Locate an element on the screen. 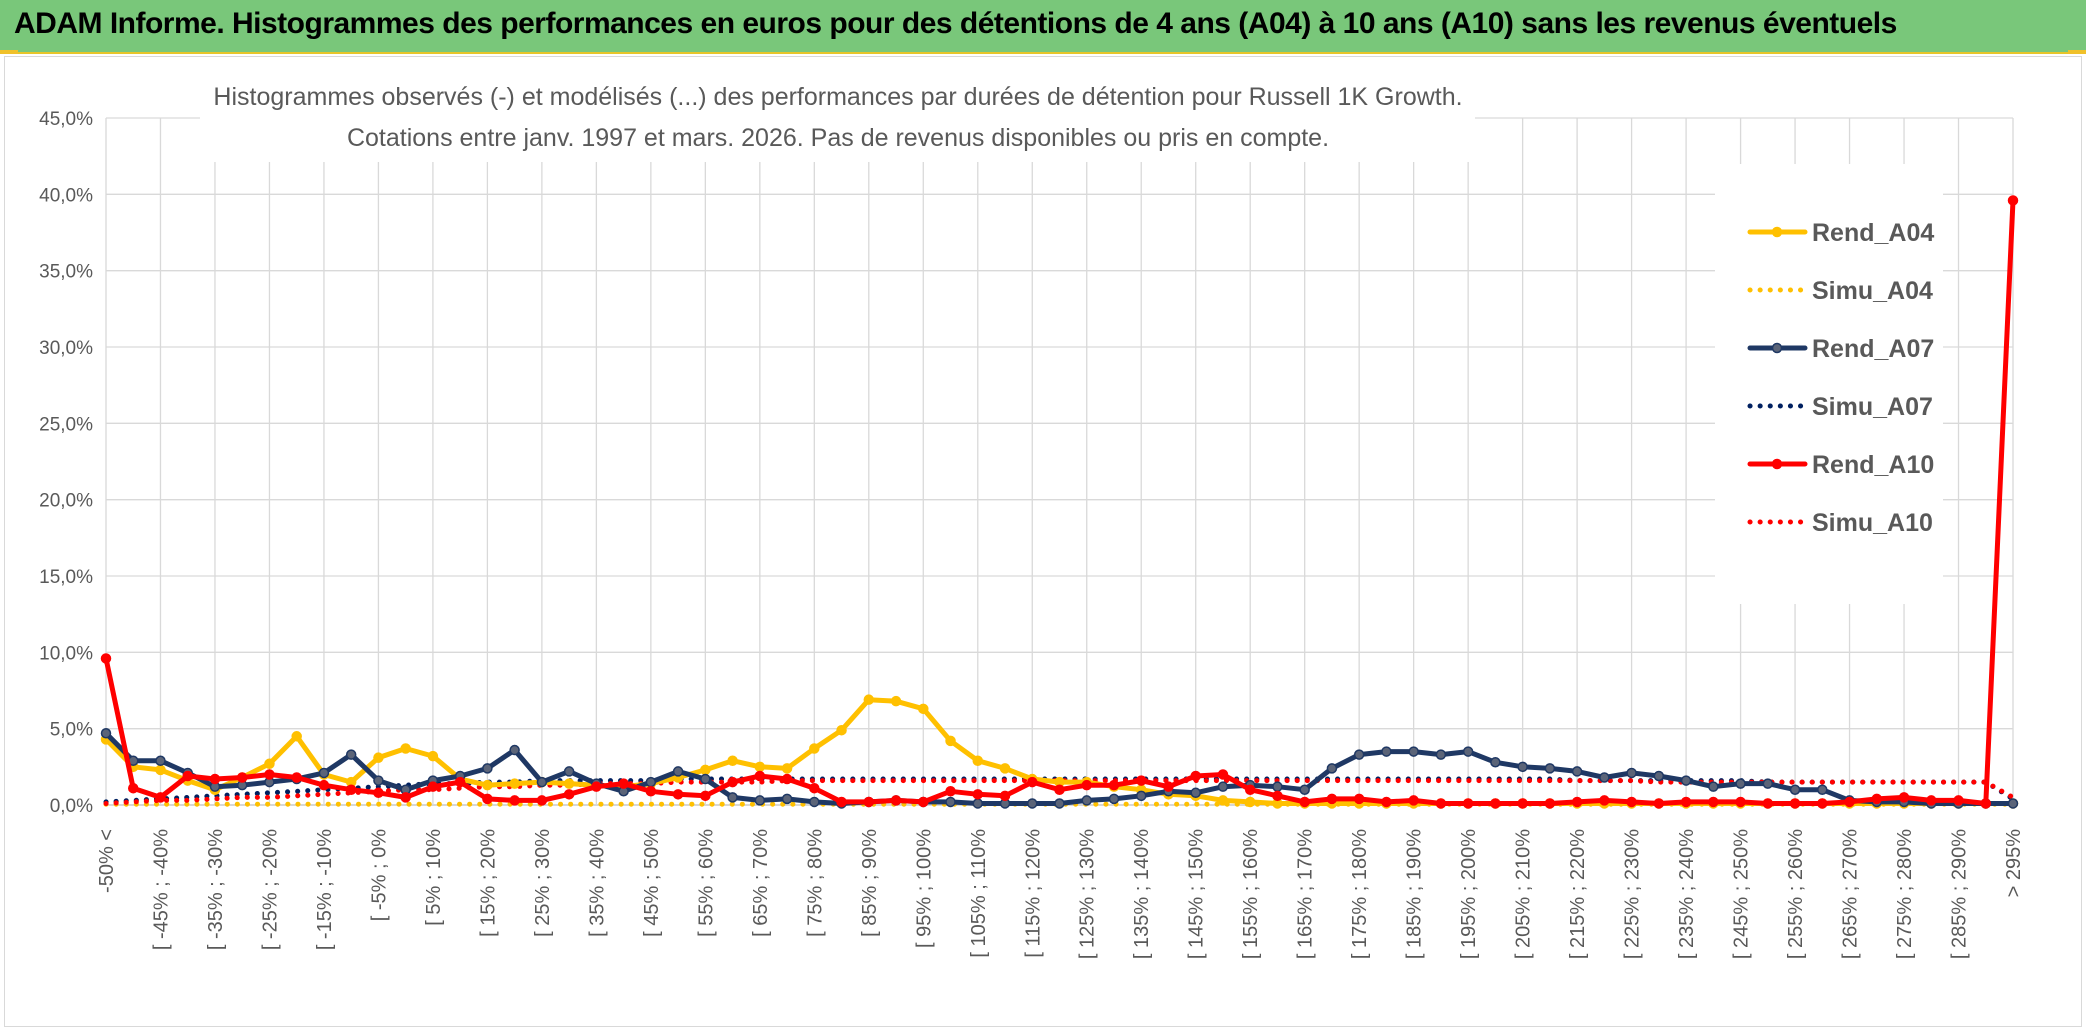 The height and width of the screenshot is (1031, 2086). x-tick-label: [ 235% ; 240% is located at coordinates (1687, 894).